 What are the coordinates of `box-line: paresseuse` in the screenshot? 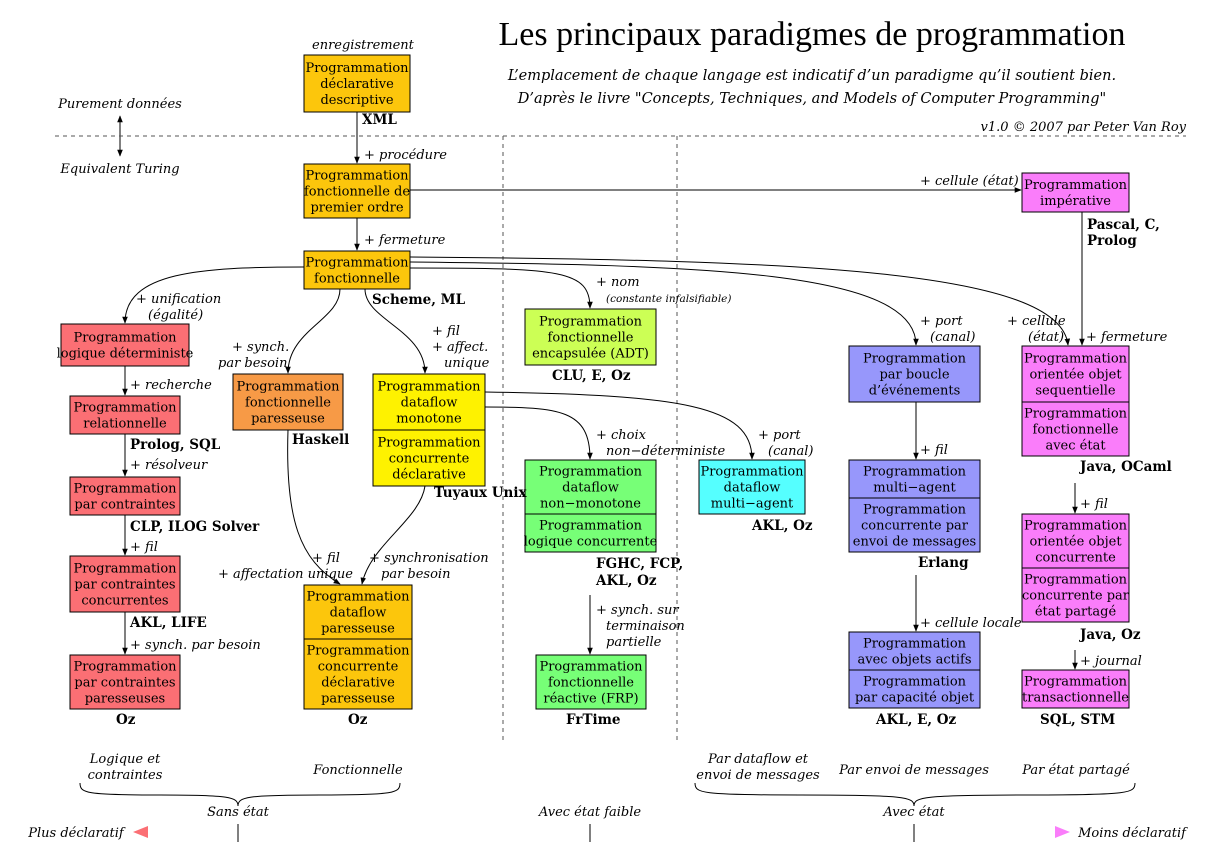 It's located at (358, 629).